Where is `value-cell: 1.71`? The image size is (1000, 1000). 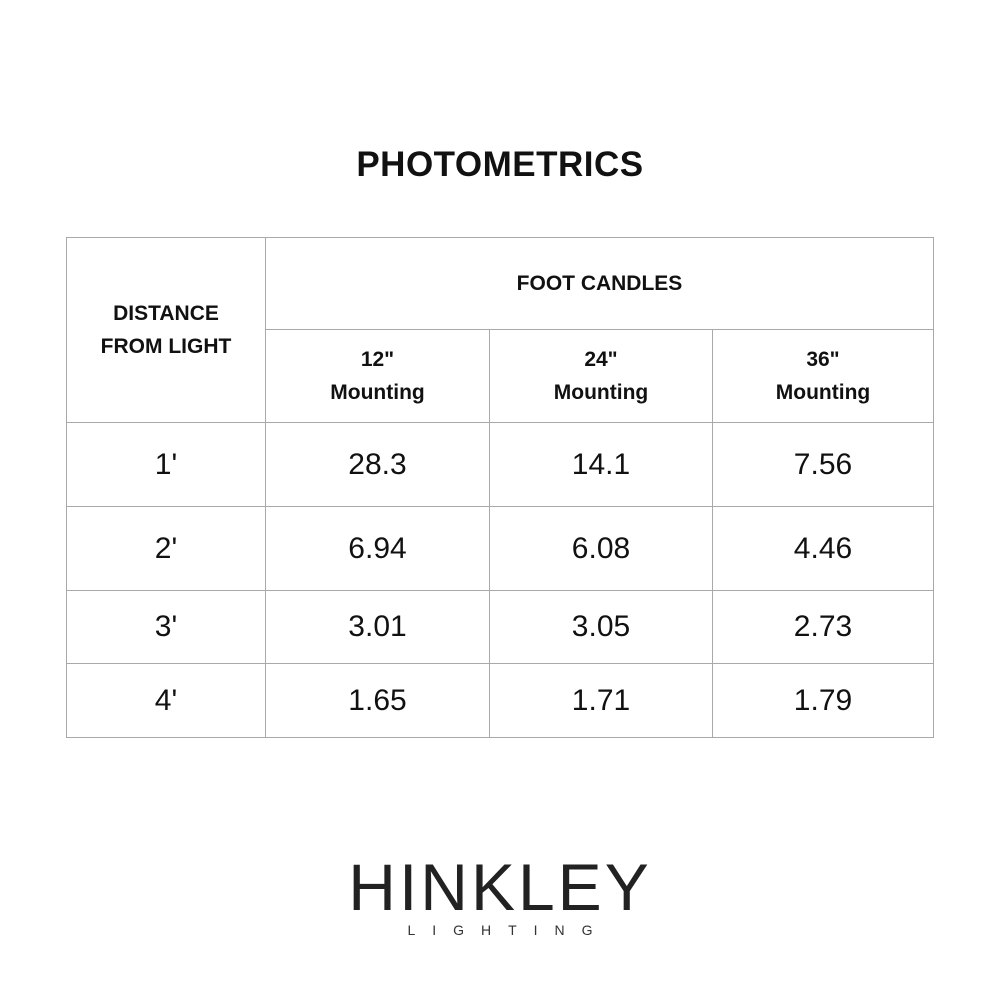
value-cell: 1.71 is located at coordinates (601, 700).